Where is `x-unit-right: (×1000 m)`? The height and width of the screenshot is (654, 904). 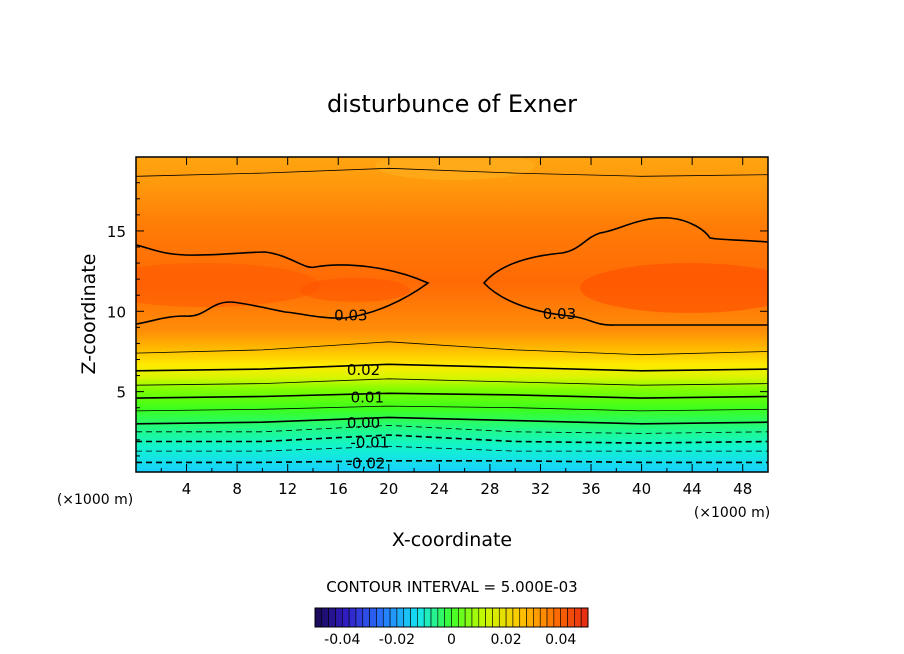
x-unit-right: (×1000 m) is located at coordinates (732, 513).